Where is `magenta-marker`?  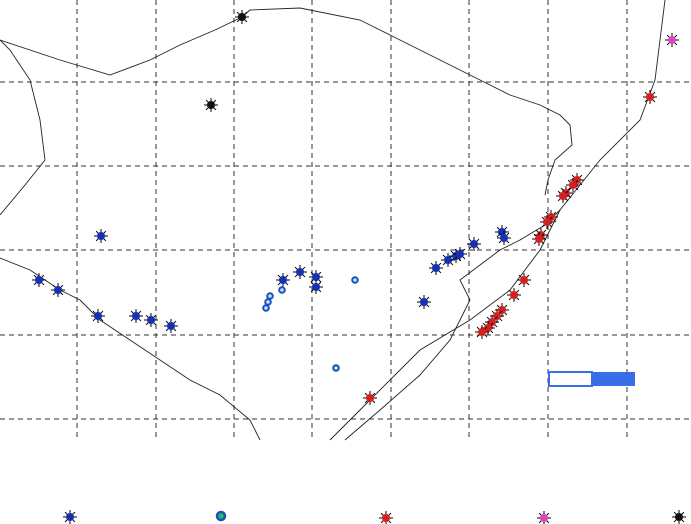 magenta-marker is located at coordinates (672, 40).